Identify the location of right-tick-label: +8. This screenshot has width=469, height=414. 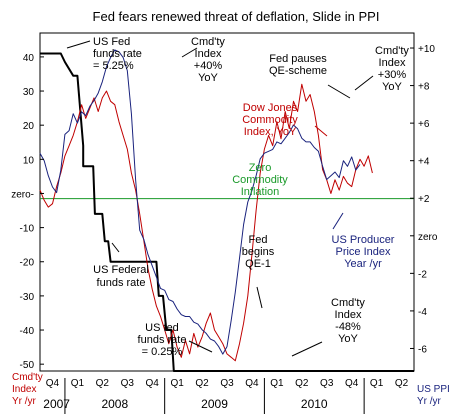
(424, 87).